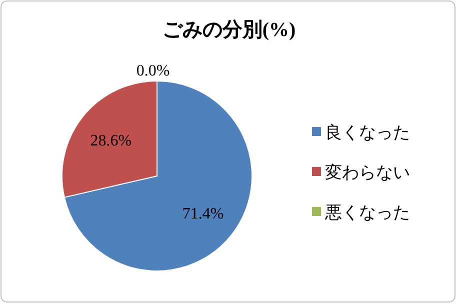  Describe the element at coordinates (367, 172) in the screenshot. I see `legend-label: 変わらない` at that location.